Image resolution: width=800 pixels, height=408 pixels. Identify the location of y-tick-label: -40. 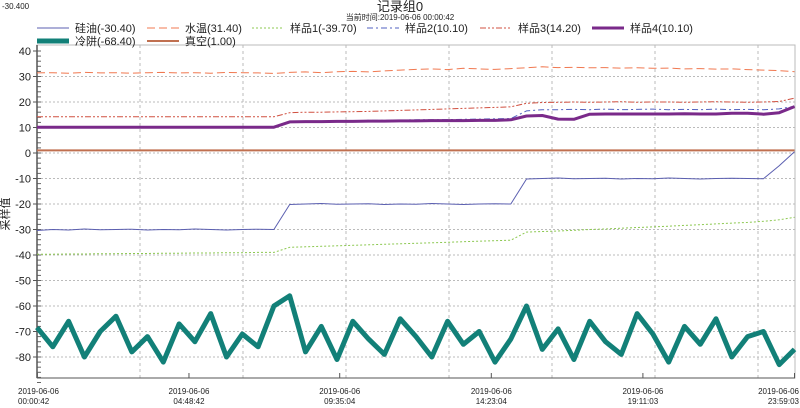
(23, 256).